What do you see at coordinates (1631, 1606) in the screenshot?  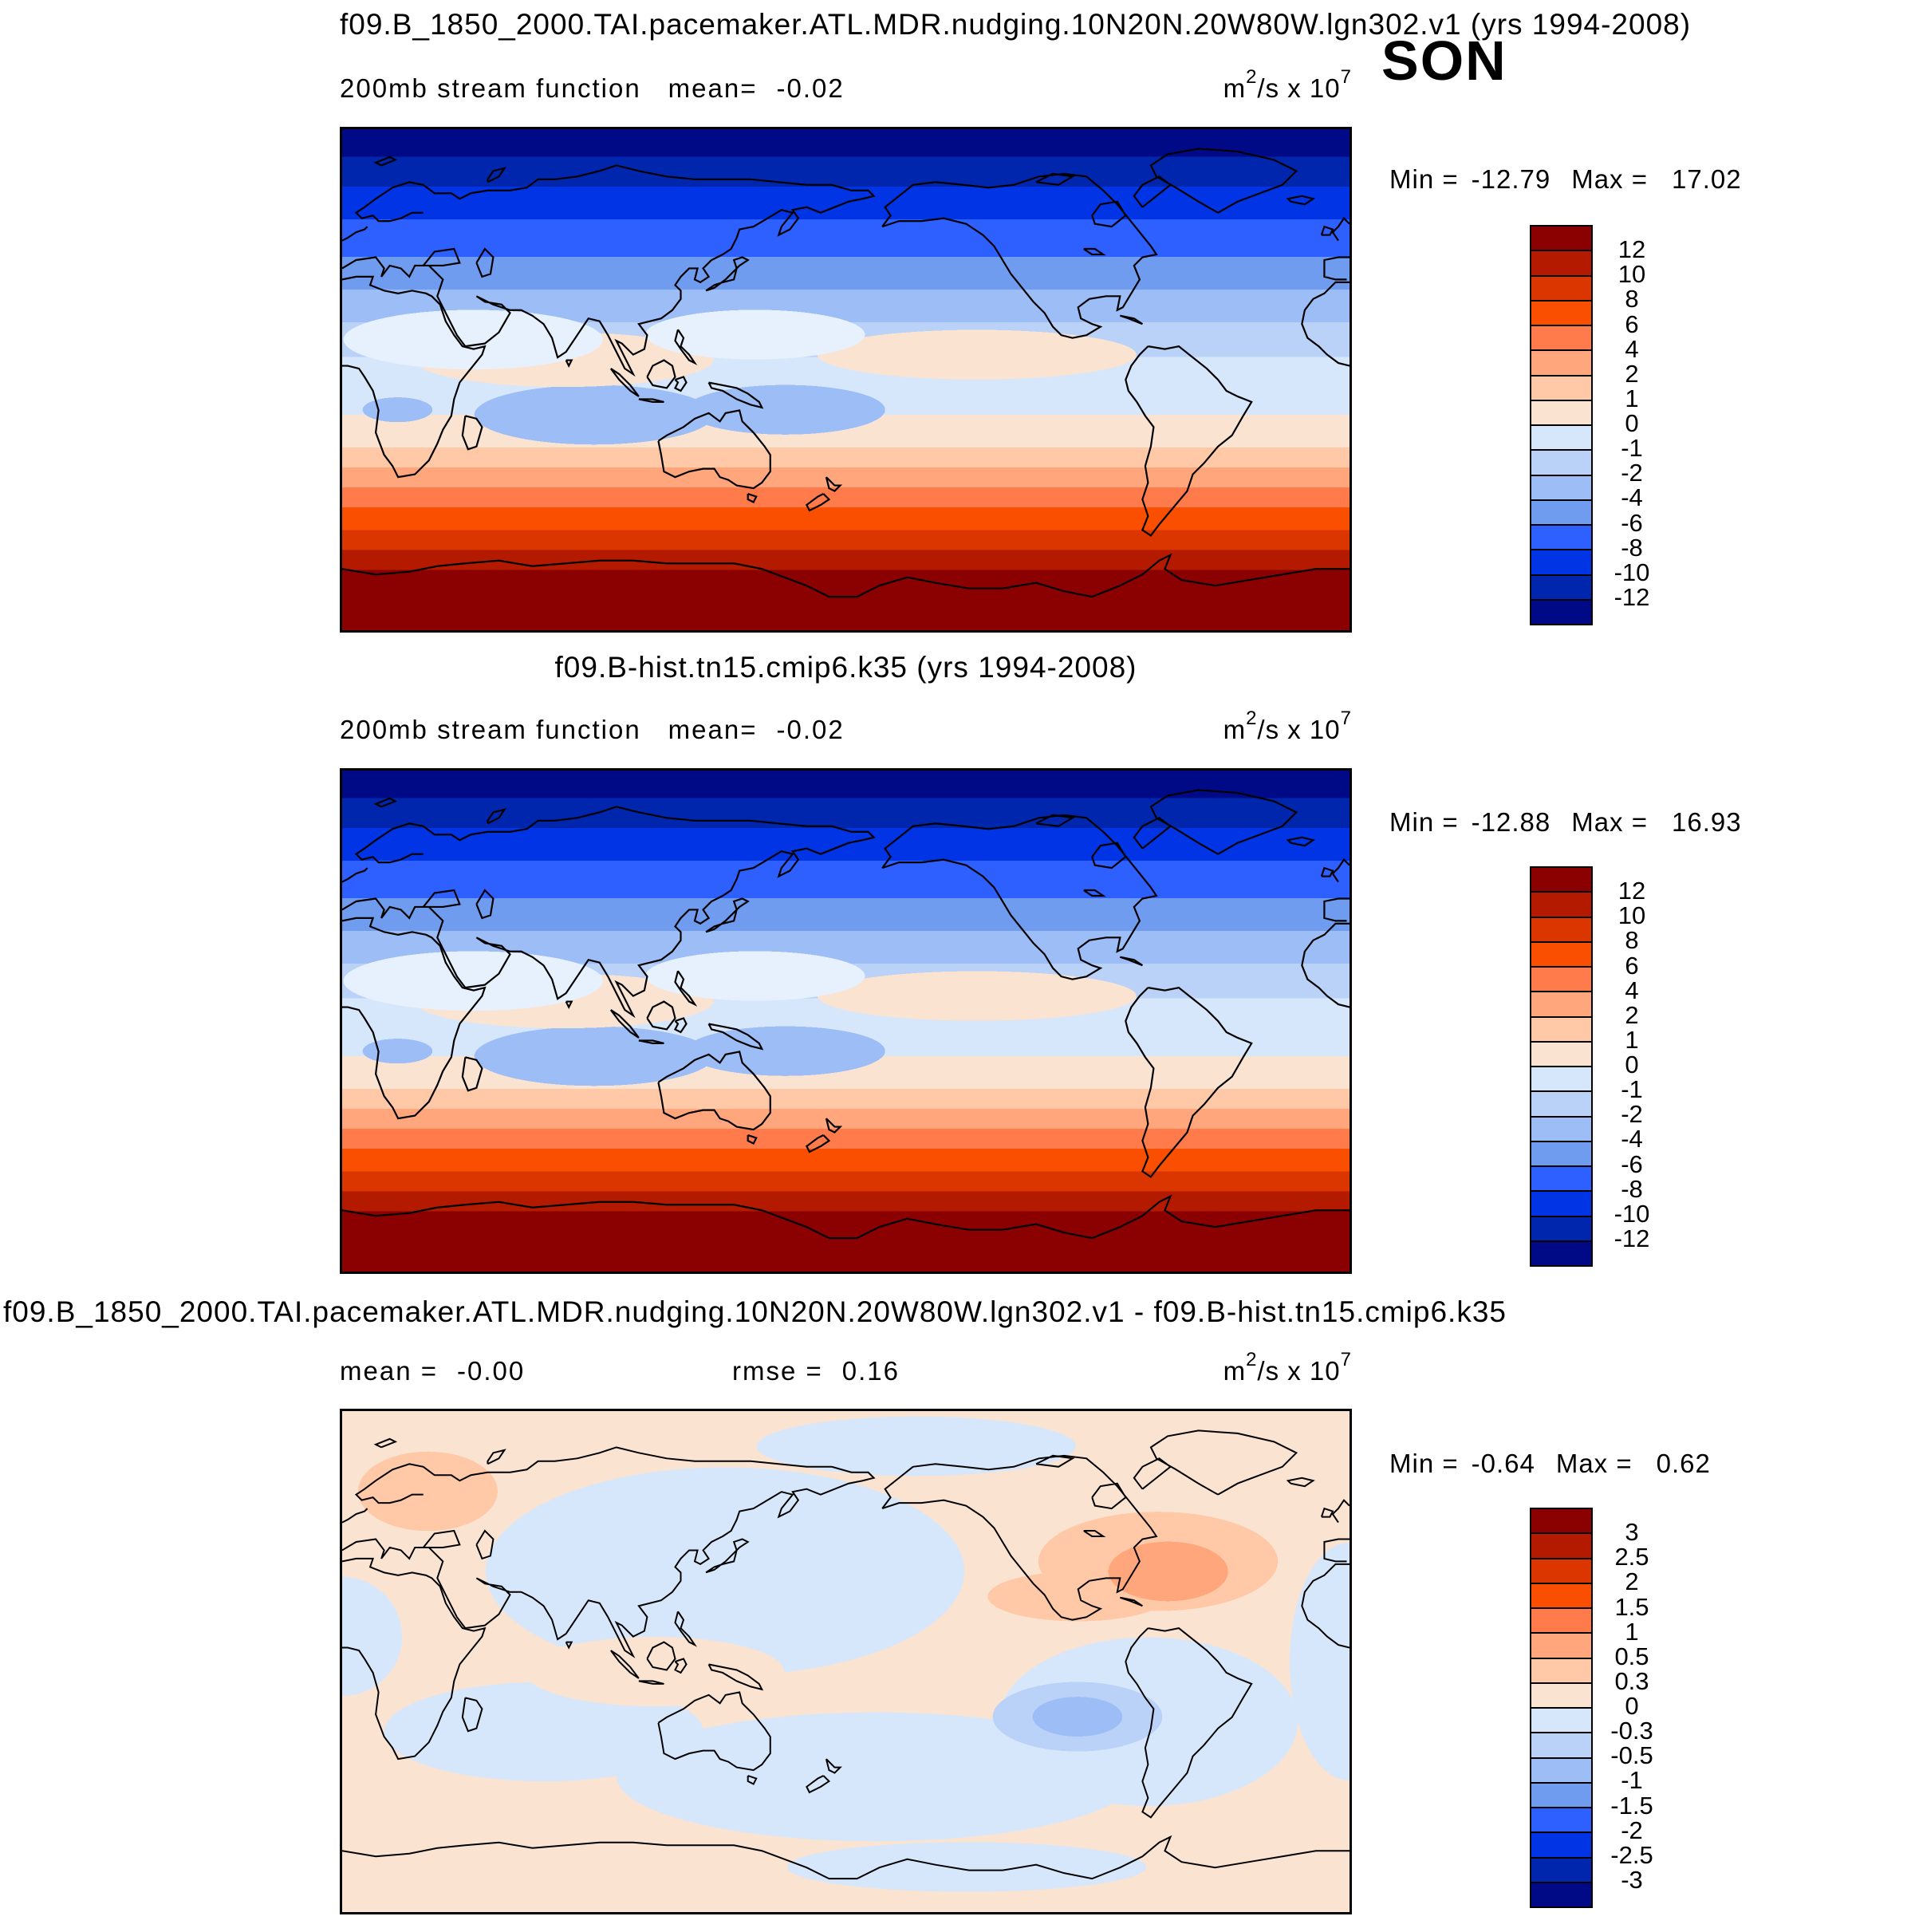 I see `colorbar-tick-label: 1.5` at bounding box center [1631, 1606].